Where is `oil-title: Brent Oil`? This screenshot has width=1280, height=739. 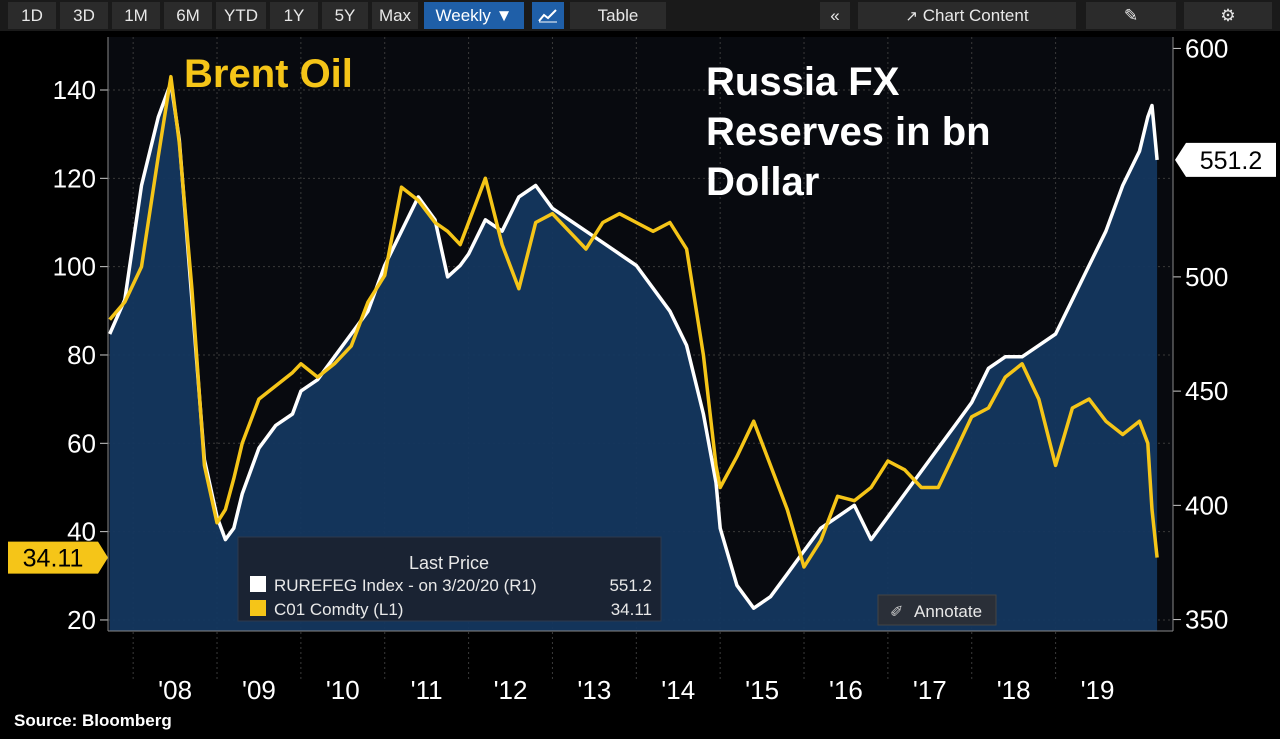
oil-title: Brent Oil is located at coordinates (268, 74).